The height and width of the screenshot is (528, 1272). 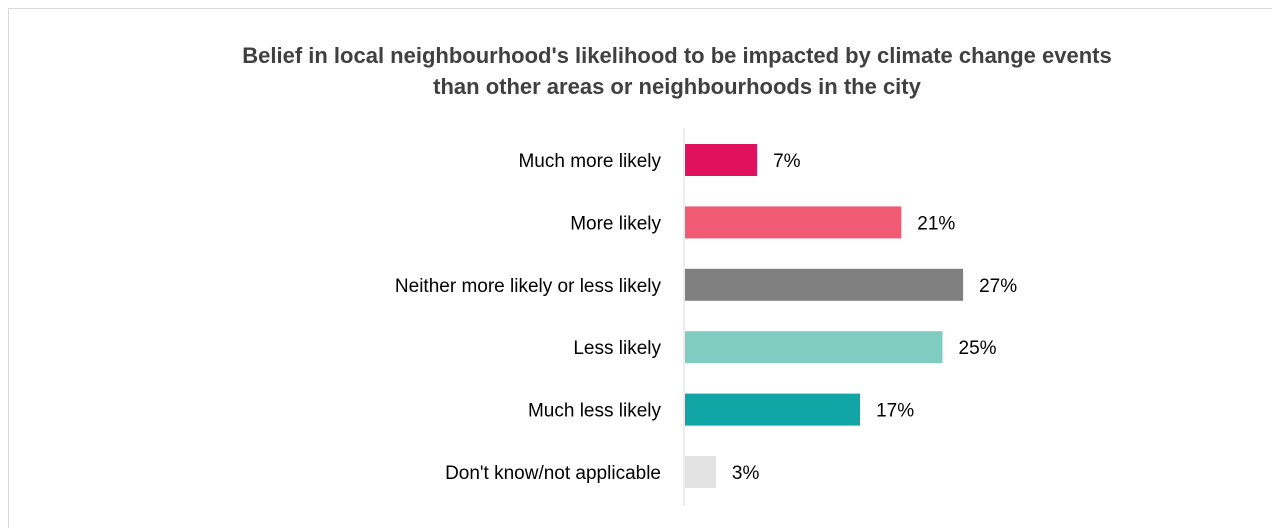 I want to click on value-label-0: 7%, so click(x=787, y=161).